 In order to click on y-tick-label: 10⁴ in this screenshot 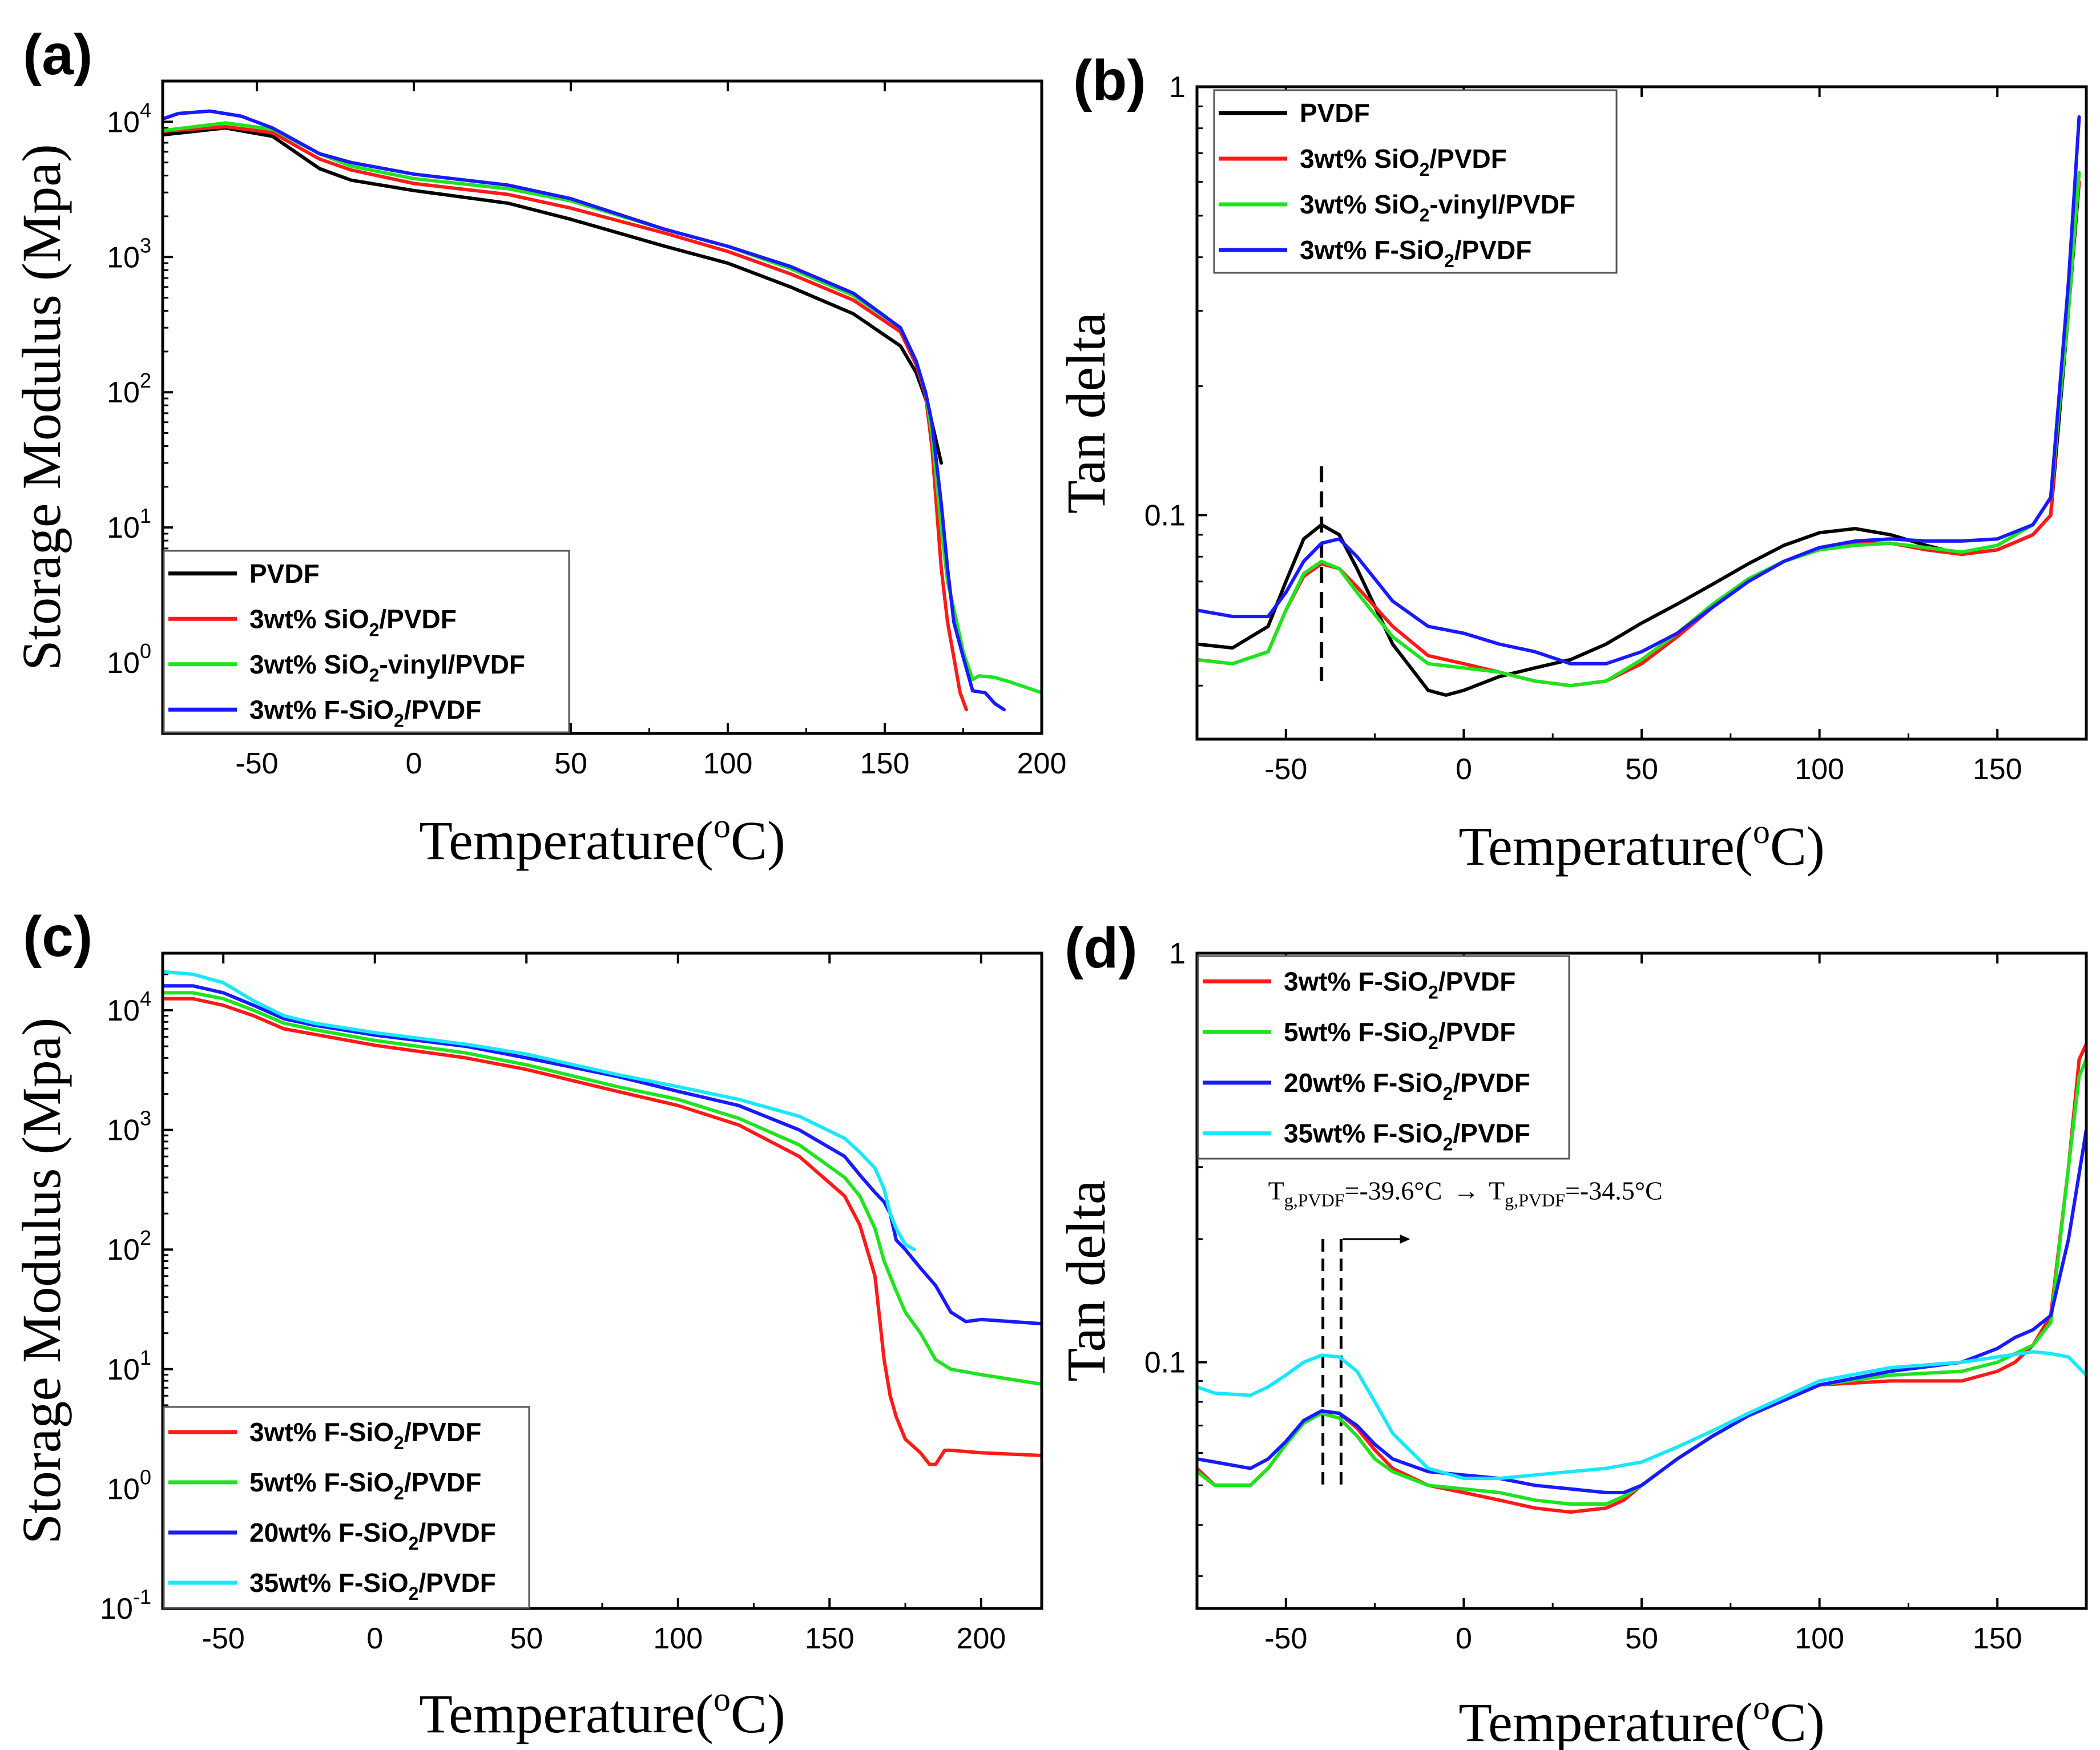, I will do `click(129, 118)`.